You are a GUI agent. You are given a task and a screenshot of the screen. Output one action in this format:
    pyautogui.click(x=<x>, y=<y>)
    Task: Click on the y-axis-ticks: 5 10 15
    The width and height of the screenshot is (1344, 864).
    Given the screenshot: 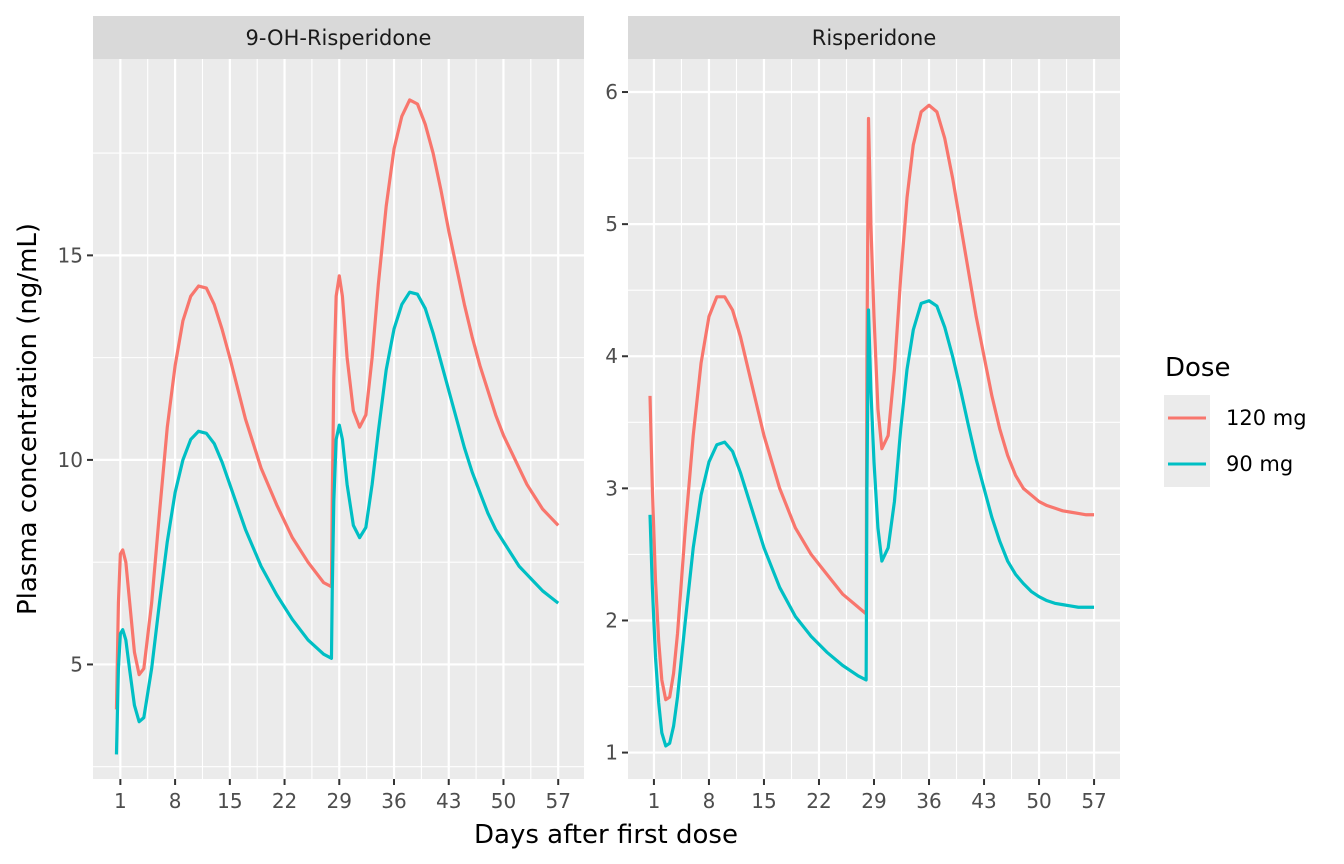 What is the action you would take?
    pyautogui.click(x=75, y=459)
    